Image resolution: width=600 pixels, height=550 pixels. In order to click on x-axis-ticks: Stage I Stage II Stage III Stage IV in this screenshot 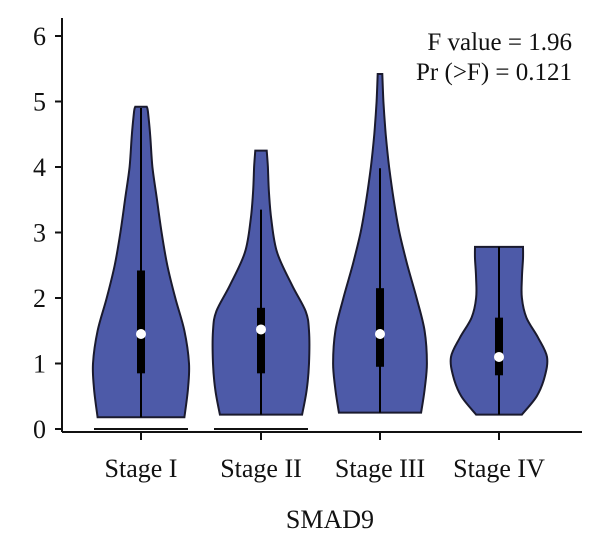, I will do `click(325, 457)`.